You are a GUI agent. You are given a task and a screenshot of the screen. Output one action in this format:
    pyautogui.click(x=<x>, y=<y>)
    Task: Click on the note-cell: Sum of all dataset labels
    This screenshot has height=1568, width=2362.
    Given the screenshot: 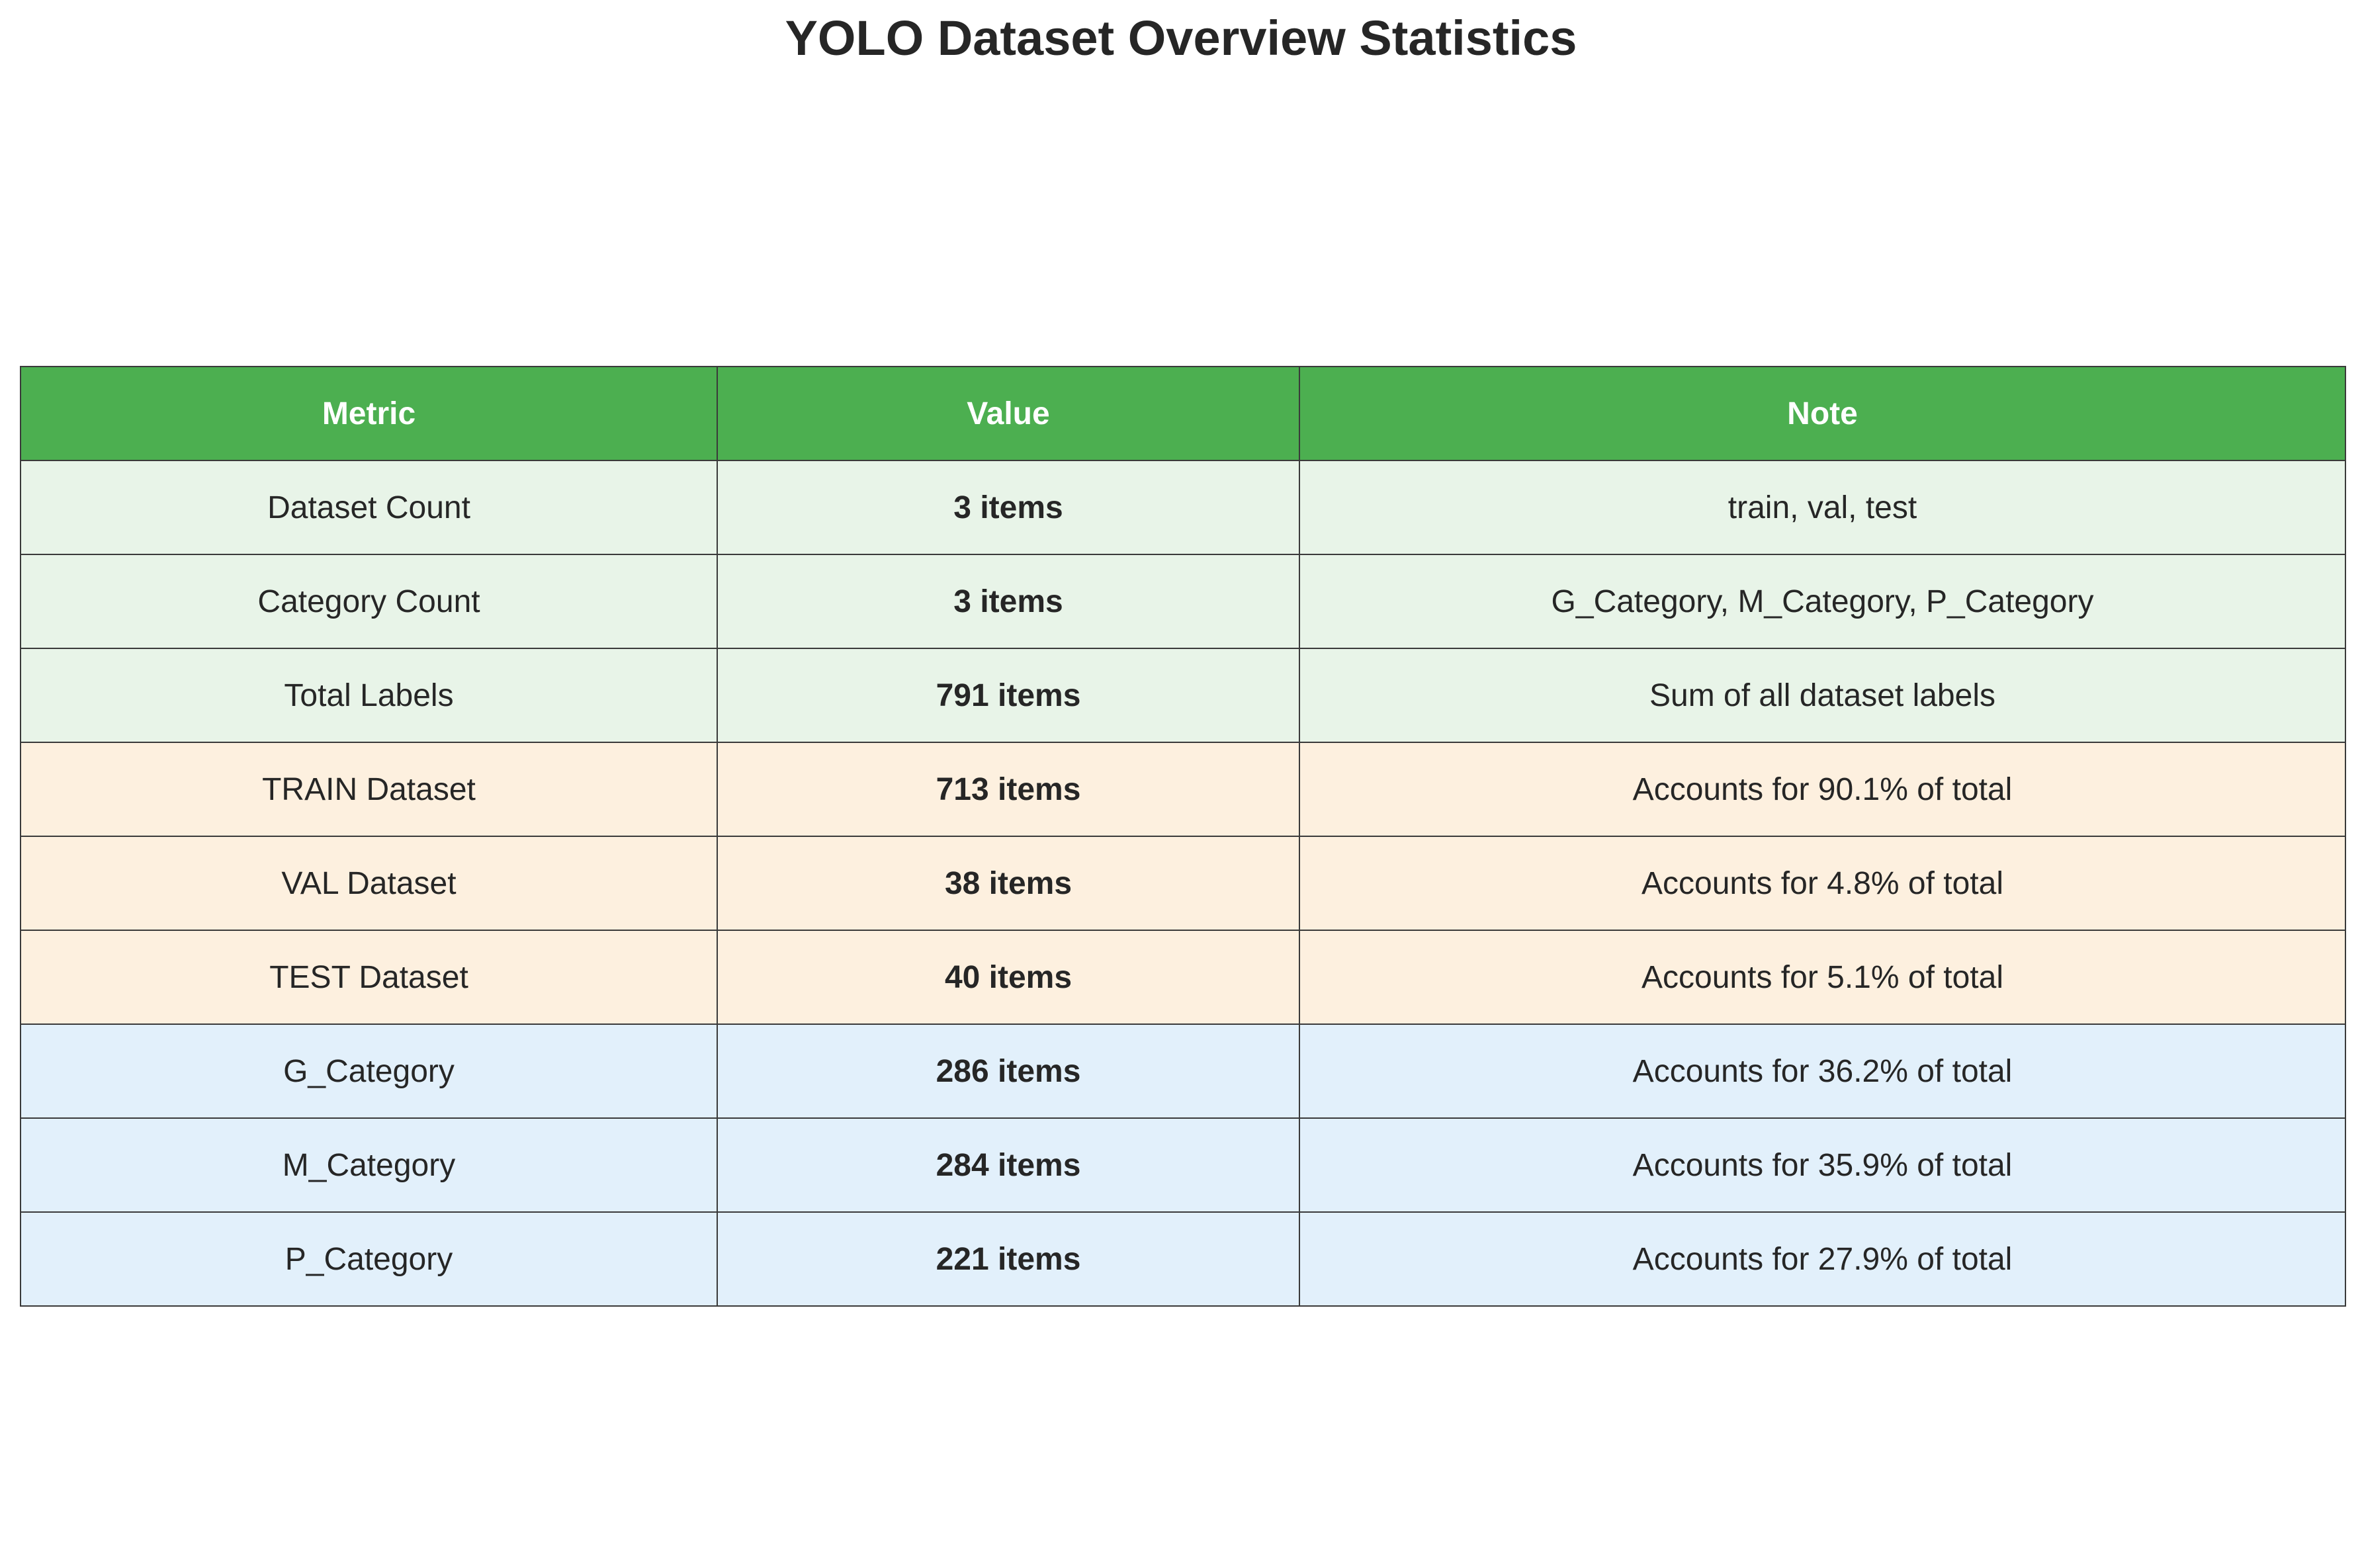 What is the action you would take?
    pyautogui.click(x=1822, y=695)
    